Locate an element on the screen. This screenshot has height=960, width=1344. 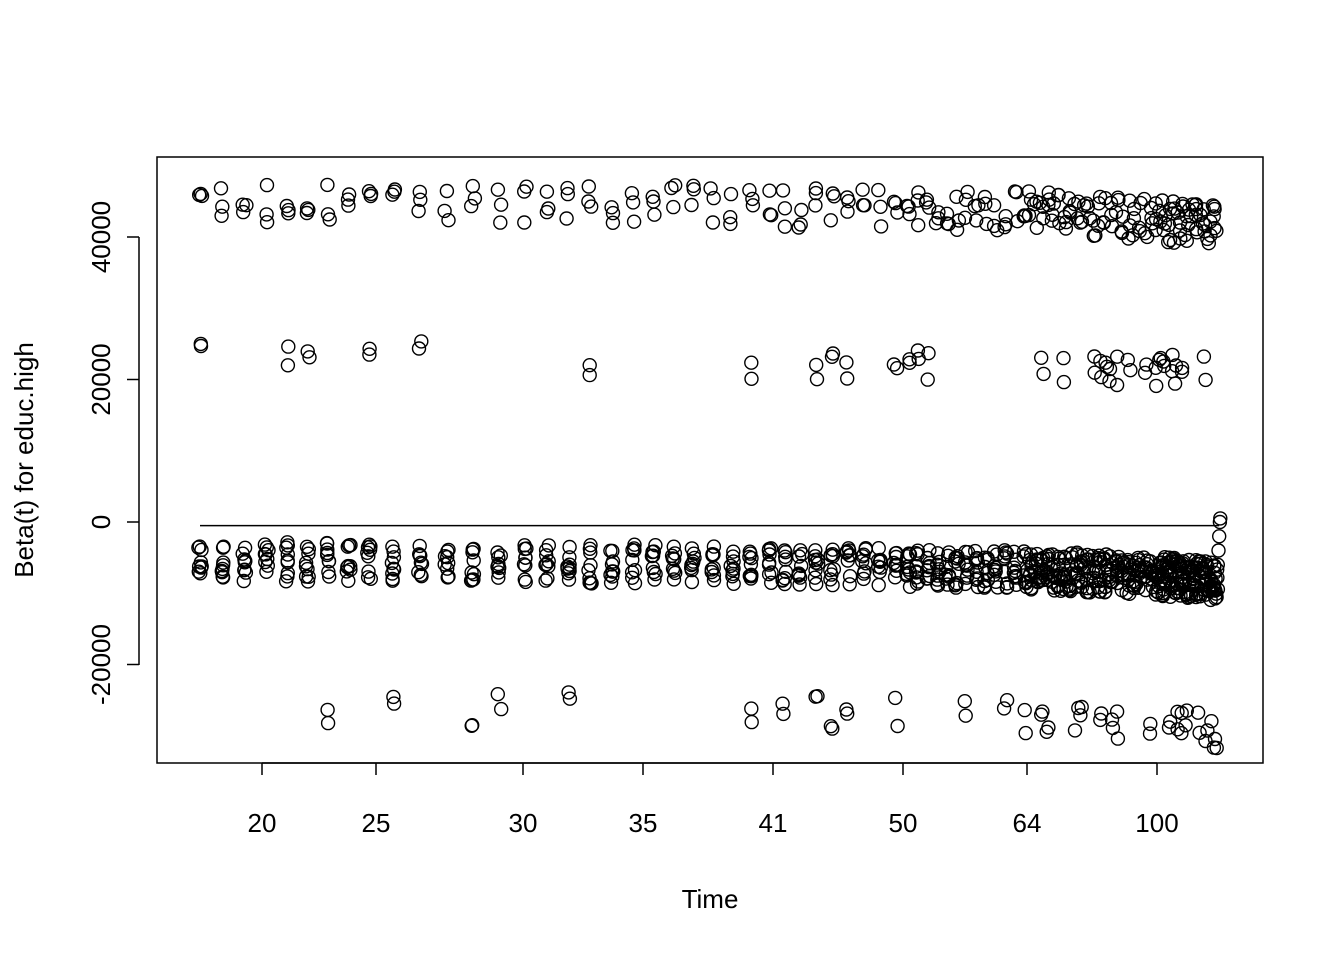
y-tick-label: 20000 is located at coordinates (101, 379).